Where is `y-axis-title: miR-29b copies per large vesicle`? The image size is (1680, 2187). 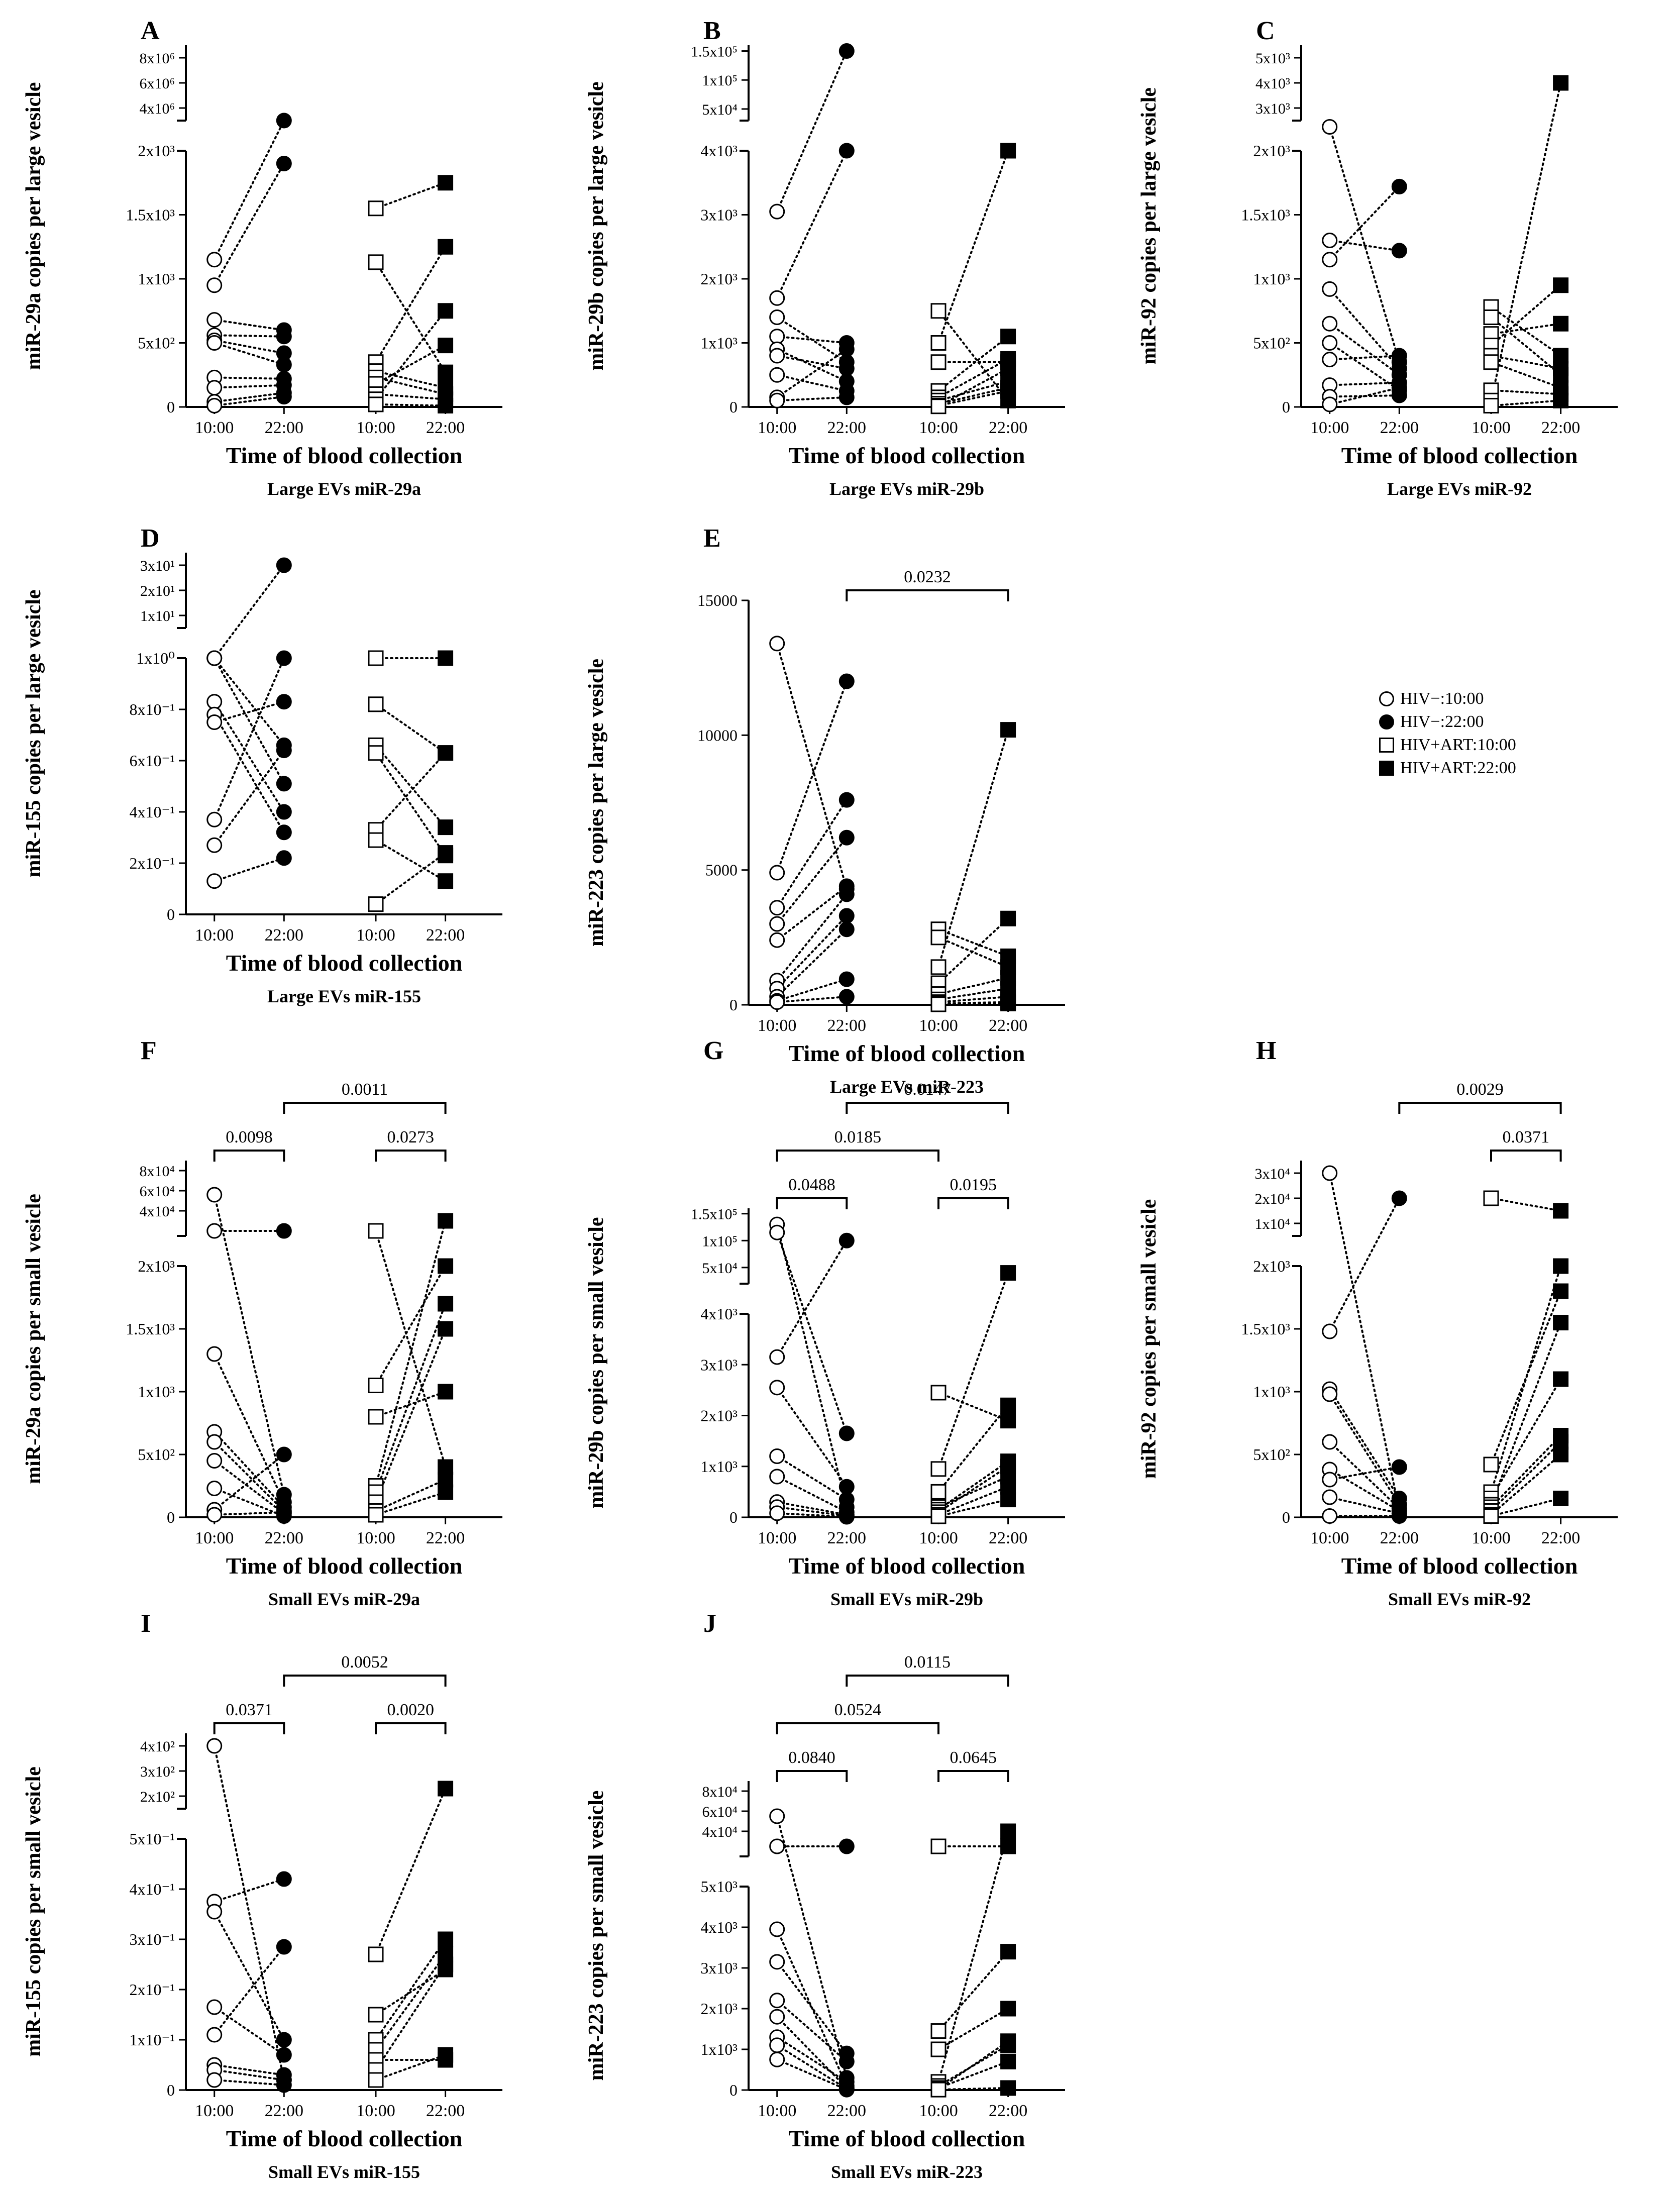
y-axis-title: miR-29b copies per large vesicle is located at coordinates (596, 225).